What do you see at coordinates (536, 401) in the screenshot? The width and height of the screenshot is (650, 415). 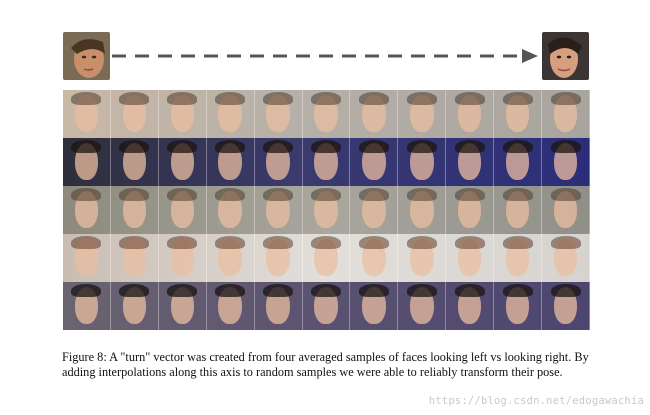 I see `watermark: https://blog.csdn.net/edogawachia` at bounding box center [536, 401].